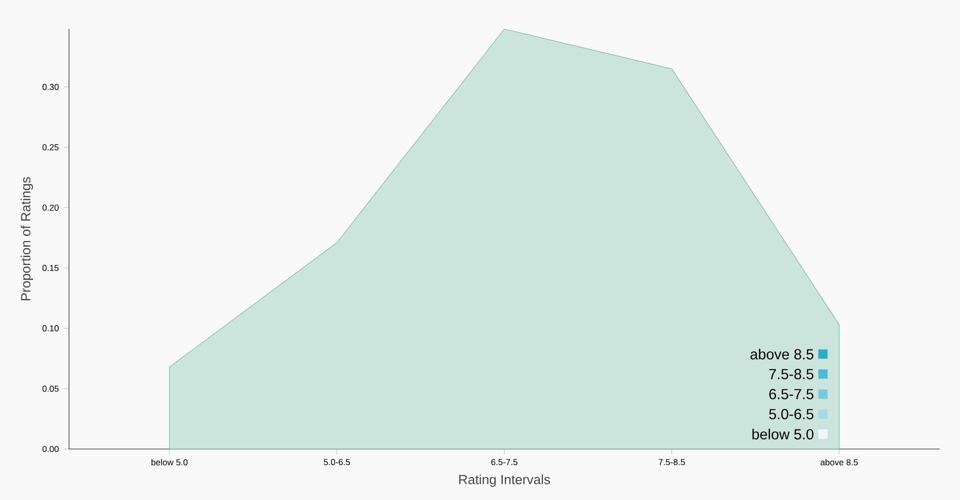 This screenshot has width=960, height=500. I want to click on category-label: 6.5-7.5, so click(791, 394).